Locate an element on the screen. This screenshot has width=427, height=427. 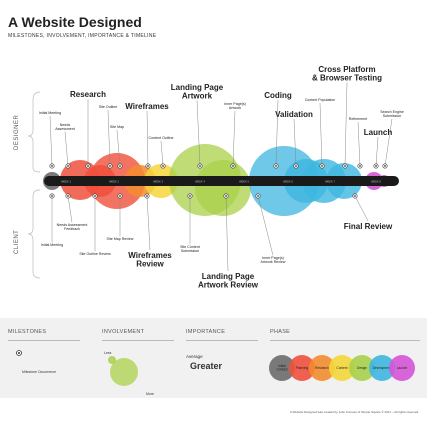
phase-label: Initial Contact is located at coordinates (282, 367).